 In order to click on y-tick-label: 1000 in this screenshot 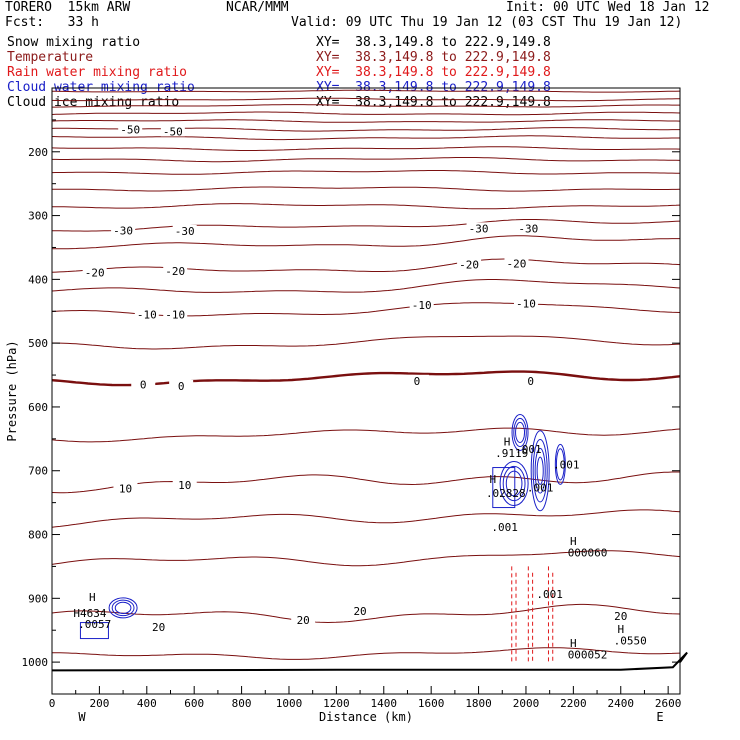, I will do `click(35, 662)`.